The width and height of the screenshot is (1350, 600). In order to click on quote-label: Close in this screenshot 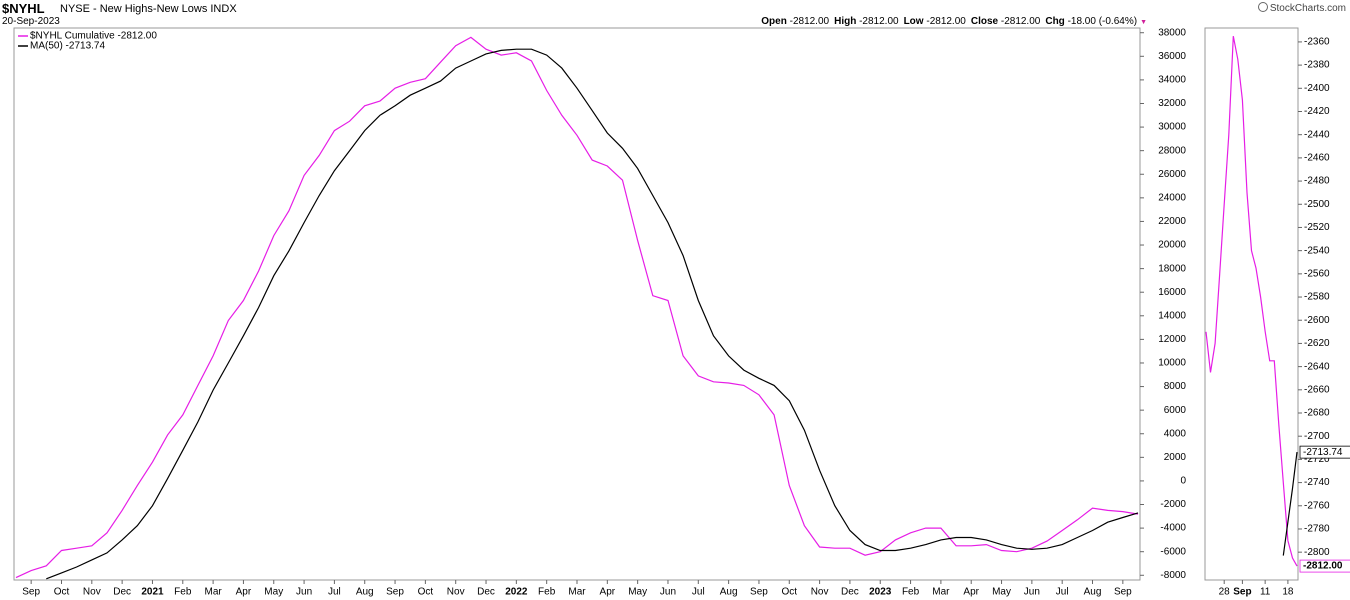, I will do `click(984, 21)`.